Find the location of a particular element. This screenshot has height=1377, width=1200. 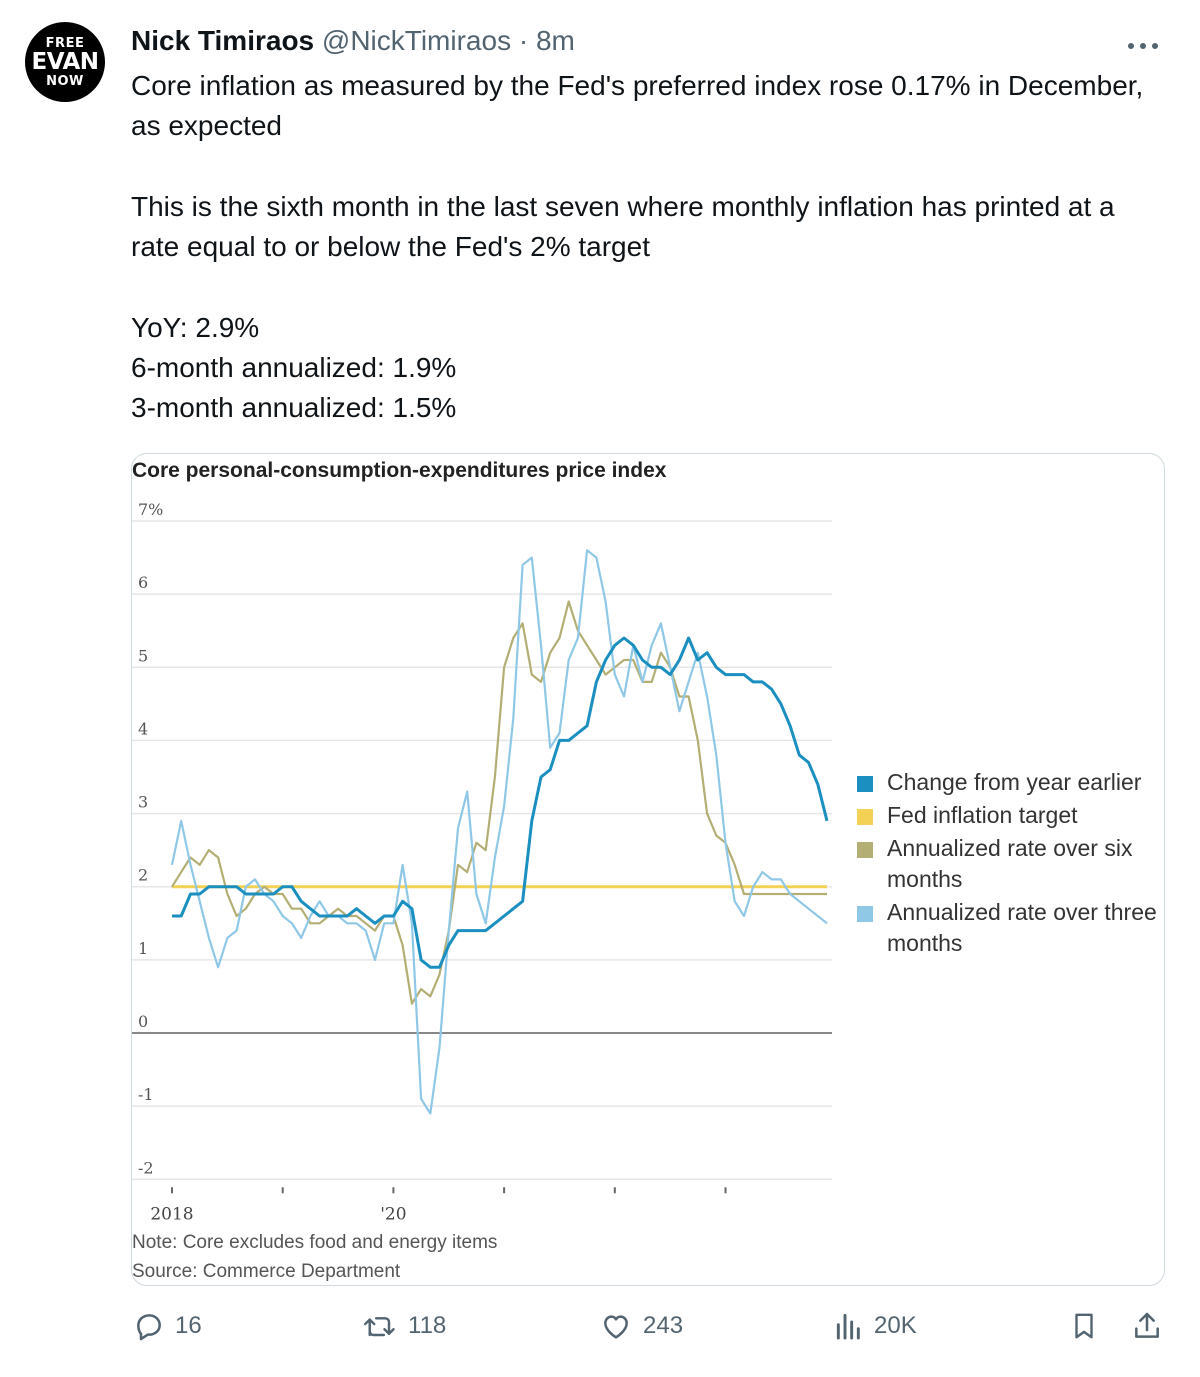

legend-item: Fed inflation target is located at coordinates (1007, 815).